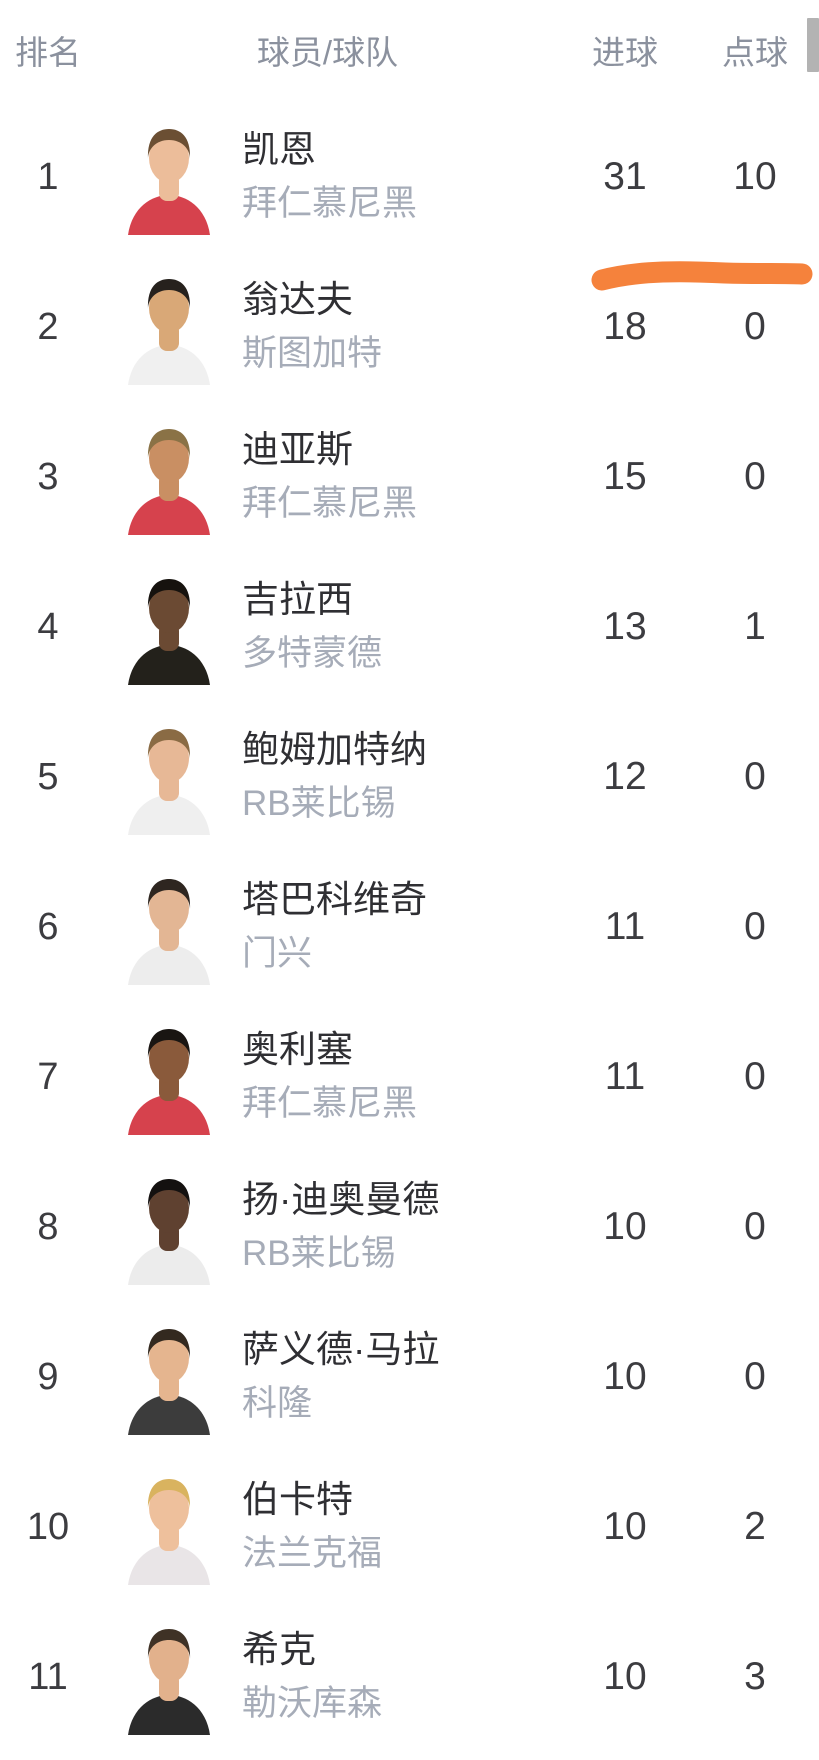 Image resolution: width=819 pixels, height=1760 pixels. I want to click on rank-value: 2, so click(48, 326).